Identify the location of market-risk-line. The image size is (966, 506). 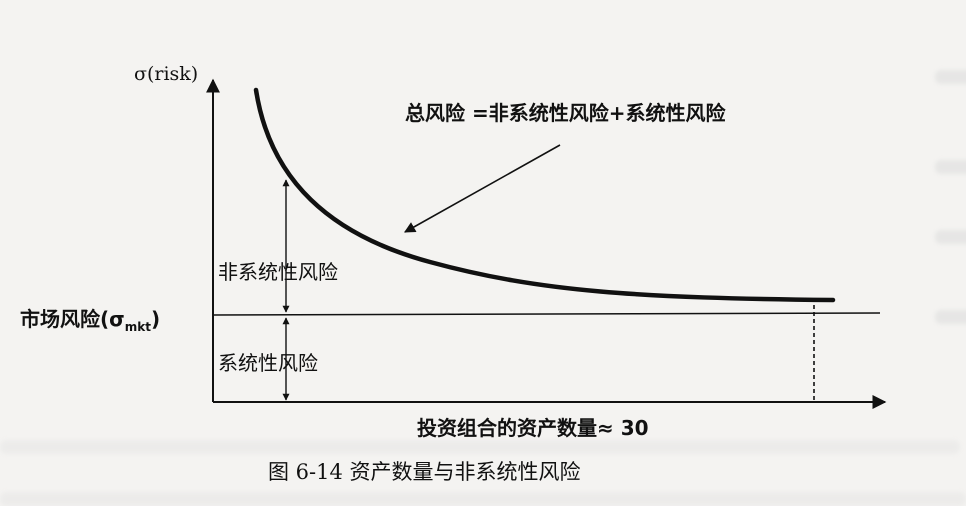
(546, 314).